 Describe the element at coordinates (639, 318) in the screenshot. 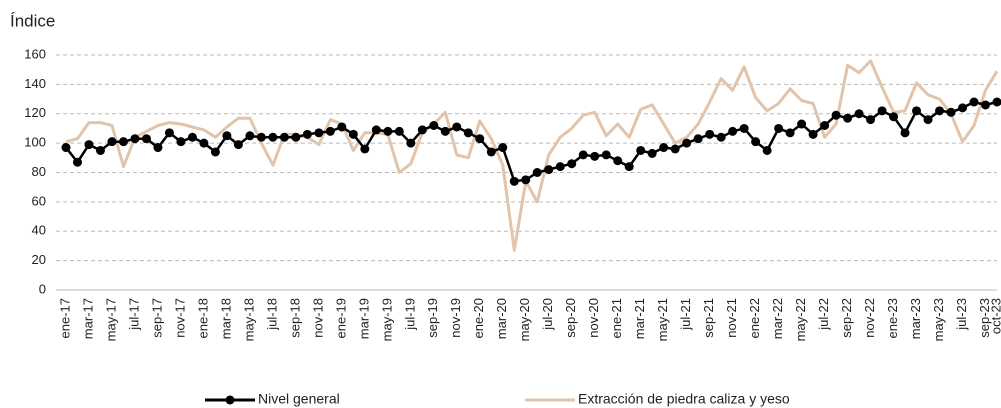

I see `x-tick-label: mar-21` at that location.